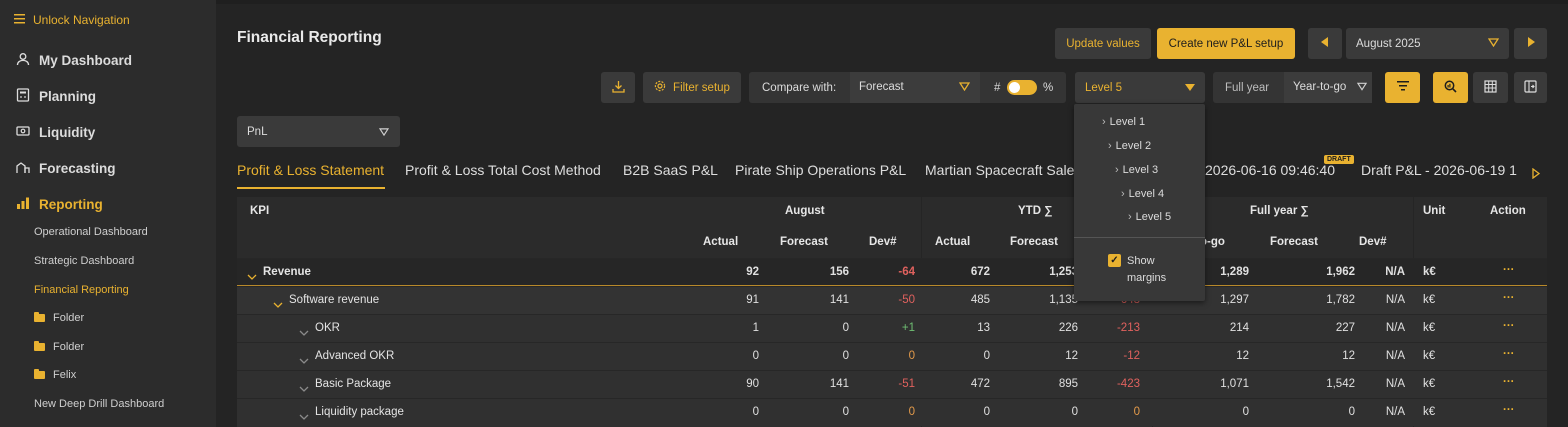 The width and height of the screenshot is (1568, 427). Describe the element at coordinates (311, 188) in the screenshot. I see `active-tab-indicator` at that location.